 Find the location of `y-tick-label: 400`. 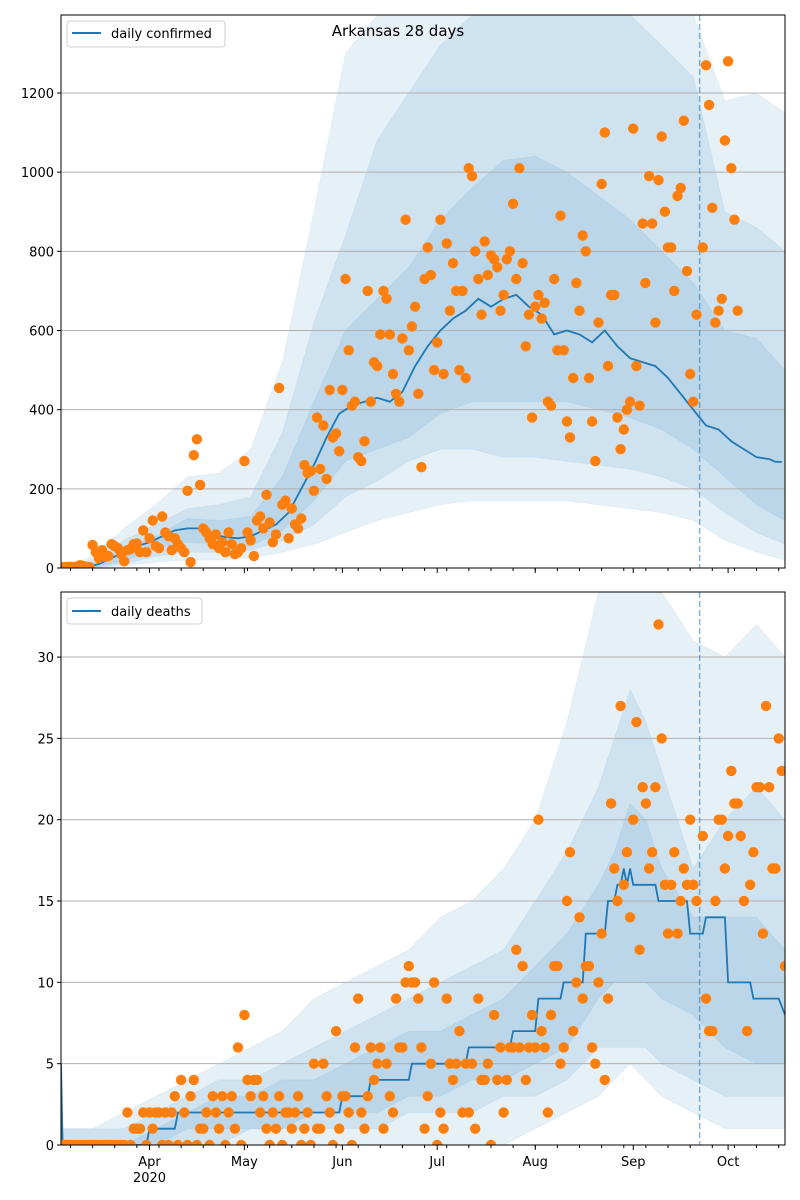

y-tick-label: 400 is located at coordinates (41, 411).